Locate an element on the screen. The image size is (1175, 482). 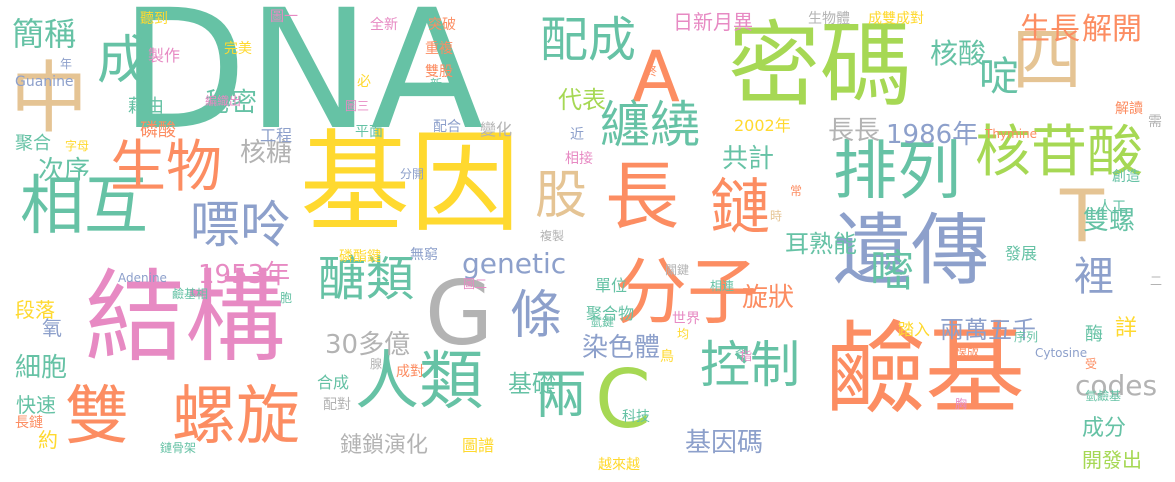
cloud-word: DNA is located at coordinates (302, 83).